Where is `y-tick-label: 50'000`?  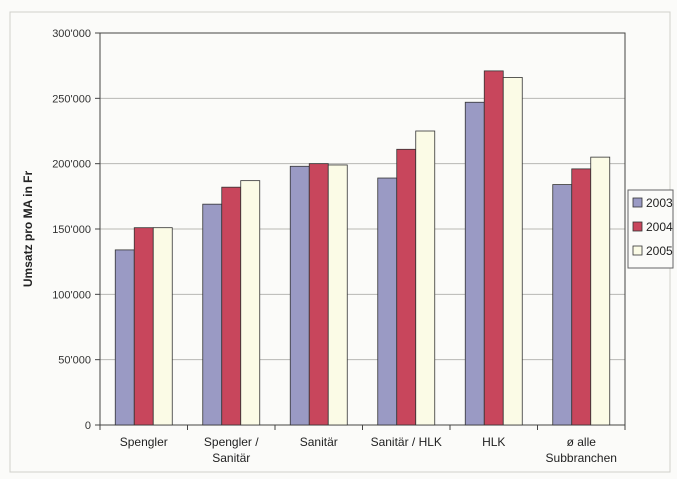
y-tick-label: 50'000 is located at coordinates (74, 361).